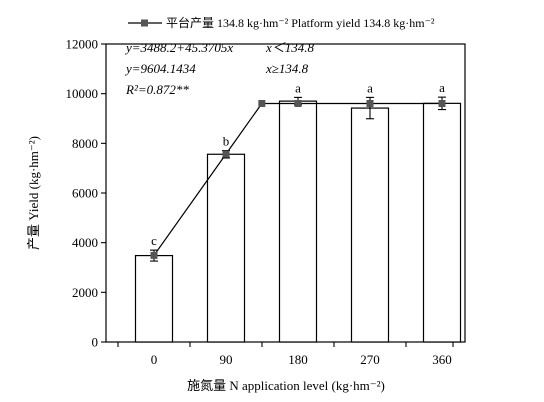 Image resolution: width=544 pixels, height=402 pixels. Describe the element at coordinates (262, 103) in the screenshot. I see `fit-marker-breakpoint` at that location.